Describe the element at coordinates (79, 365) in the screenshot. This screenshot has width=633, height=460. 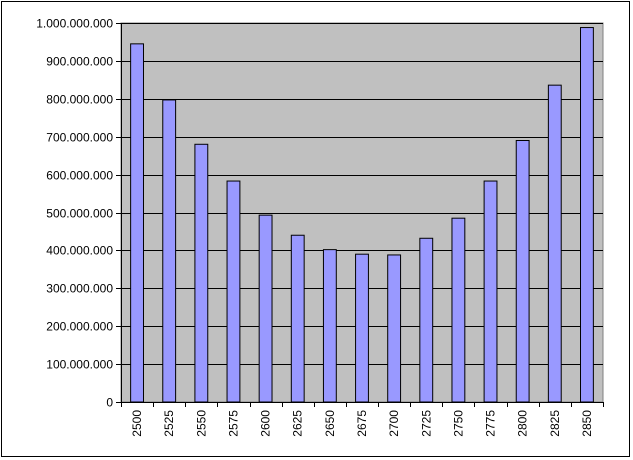
I see `y-tick-label: 100.000.000` at that location.